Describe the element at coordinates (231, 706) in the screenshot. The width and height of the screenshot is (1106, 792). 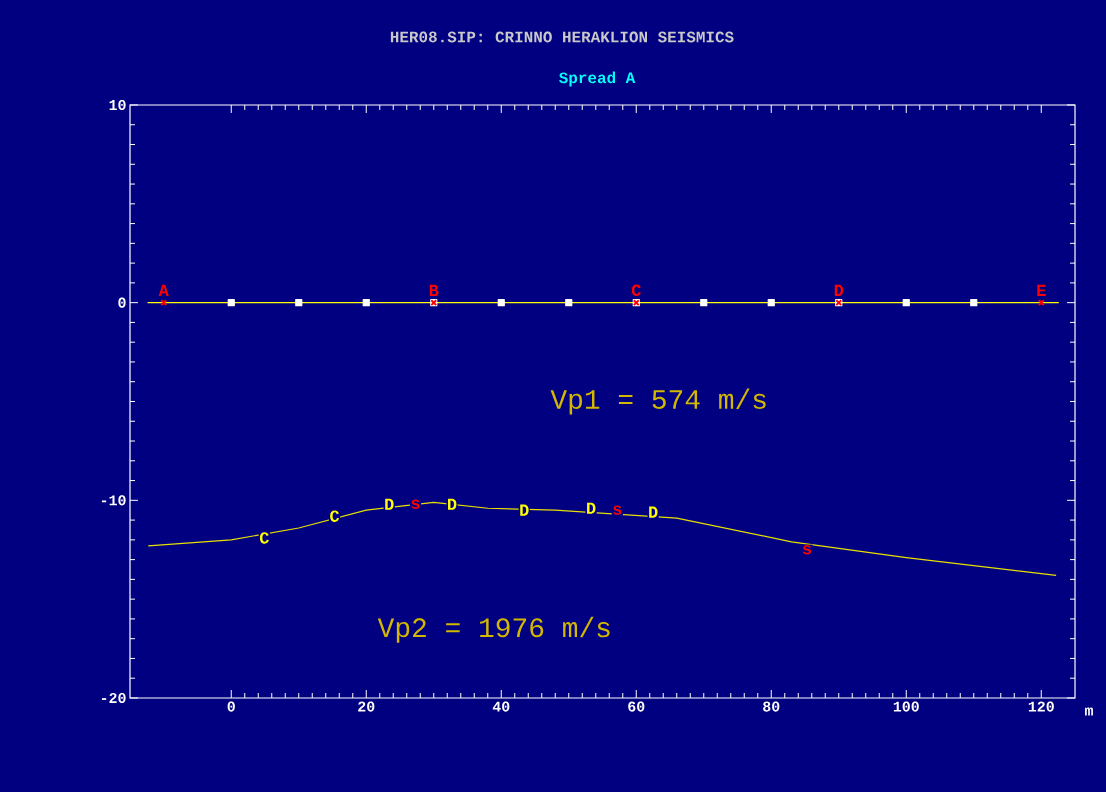
I see `x-tick-label: 0` at that location.